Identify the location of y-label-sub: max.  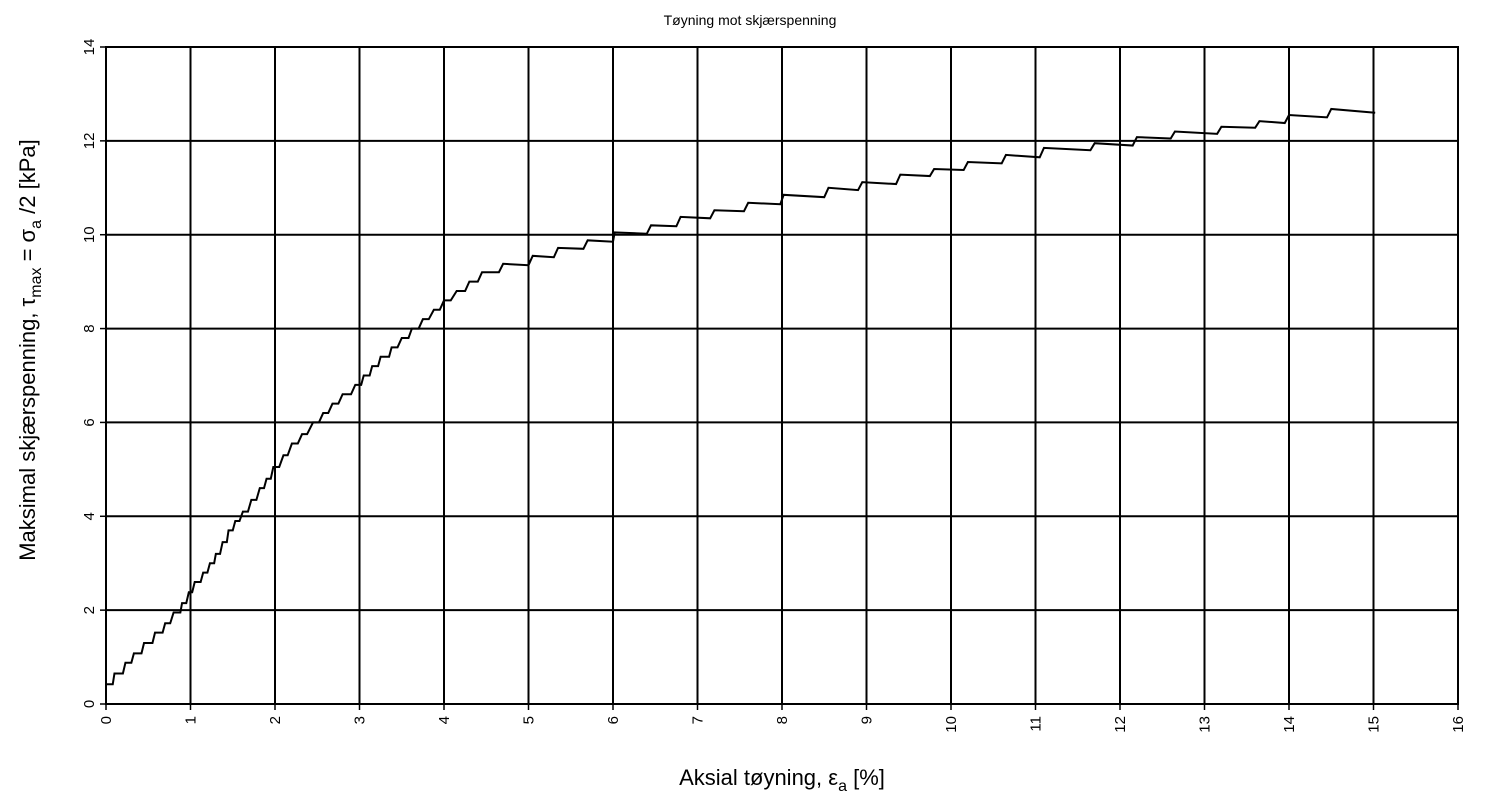
(36, 283).